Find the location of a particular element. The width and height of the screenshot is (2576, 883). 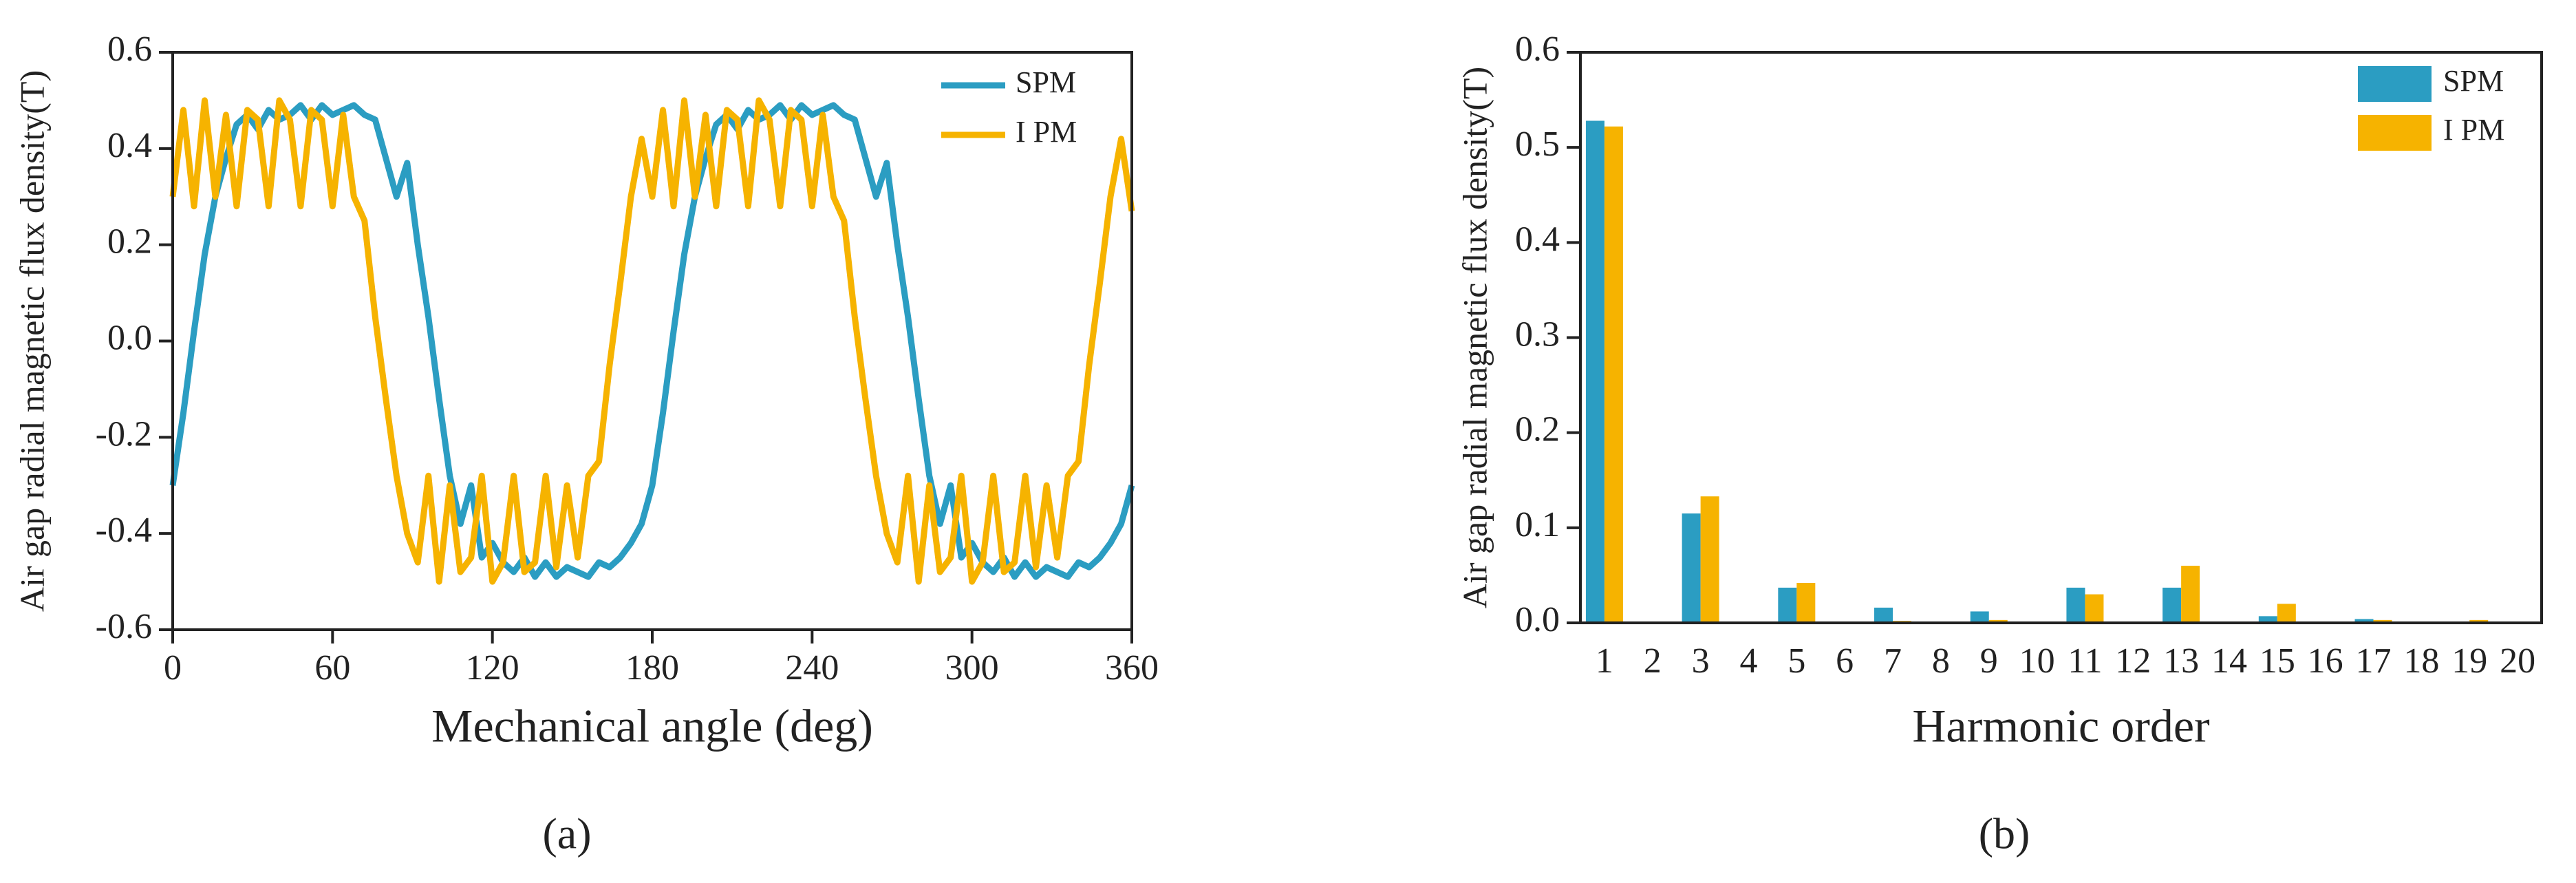

x-tick-label: 14 is located at coordinates (2229, 661).